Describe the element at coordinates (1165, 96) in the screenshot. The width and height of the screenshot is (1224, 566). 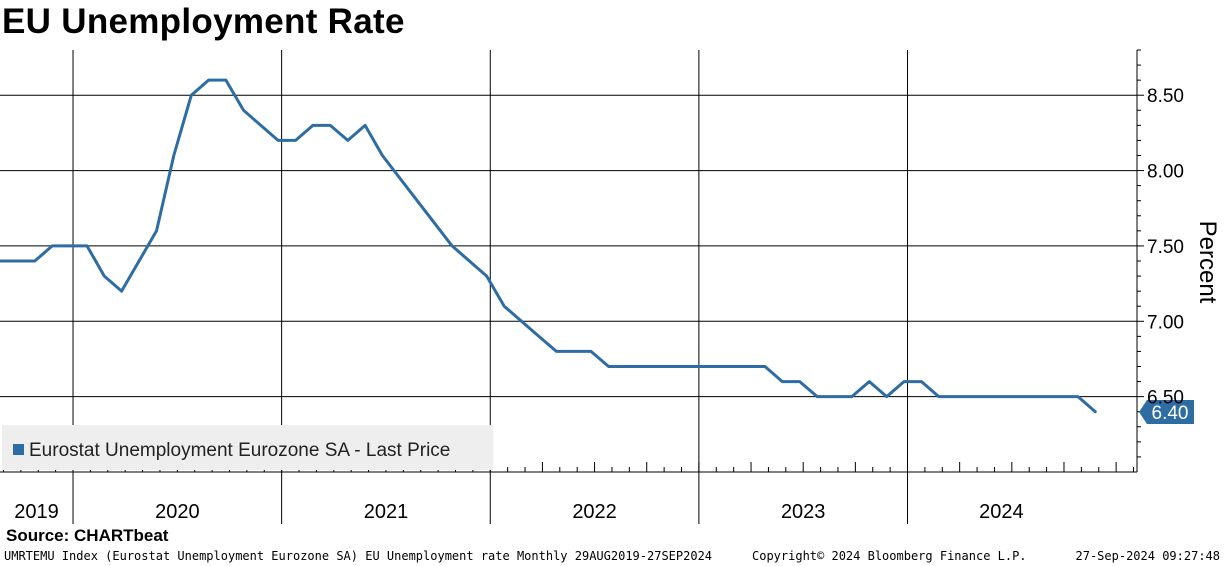
I see `y-tick-label: 8.50` at that location.